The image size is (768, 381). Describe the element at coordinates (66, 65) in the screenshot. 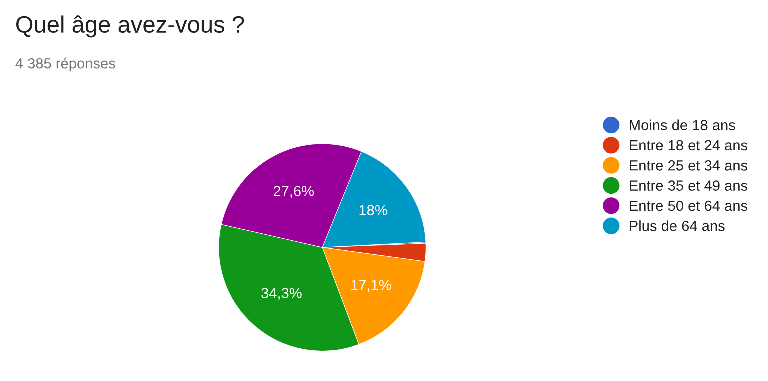

I see `text: 4 385 réponses` at that location.